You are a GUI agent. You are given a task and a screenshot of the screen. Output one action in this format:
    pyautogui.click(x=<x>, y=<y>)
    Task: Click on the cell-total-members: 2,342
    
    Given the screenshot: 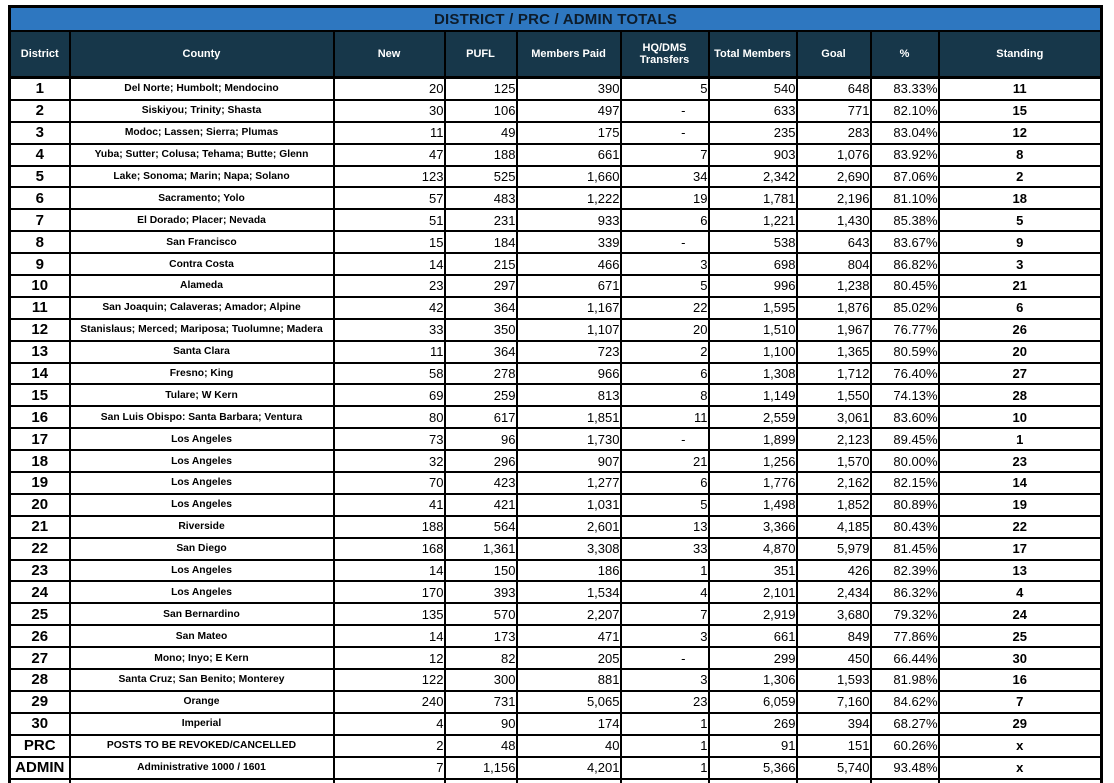 What is the action you would take?
    pyautogui.click(x=752, y=176)
    